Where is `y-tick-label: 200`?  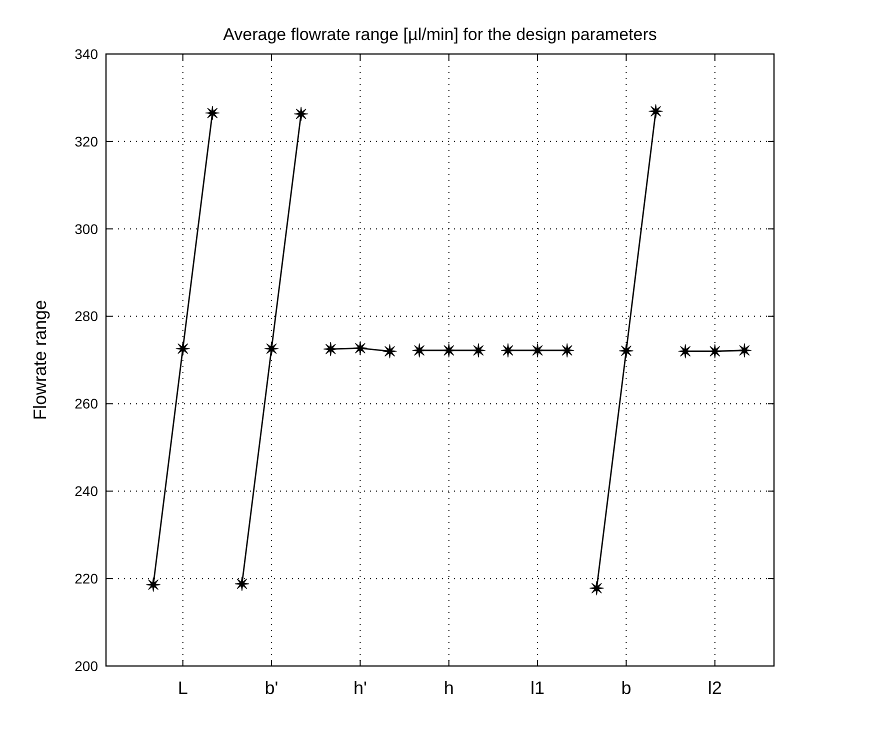 y-tick-label: 200 is located at coordinates (86, 666).